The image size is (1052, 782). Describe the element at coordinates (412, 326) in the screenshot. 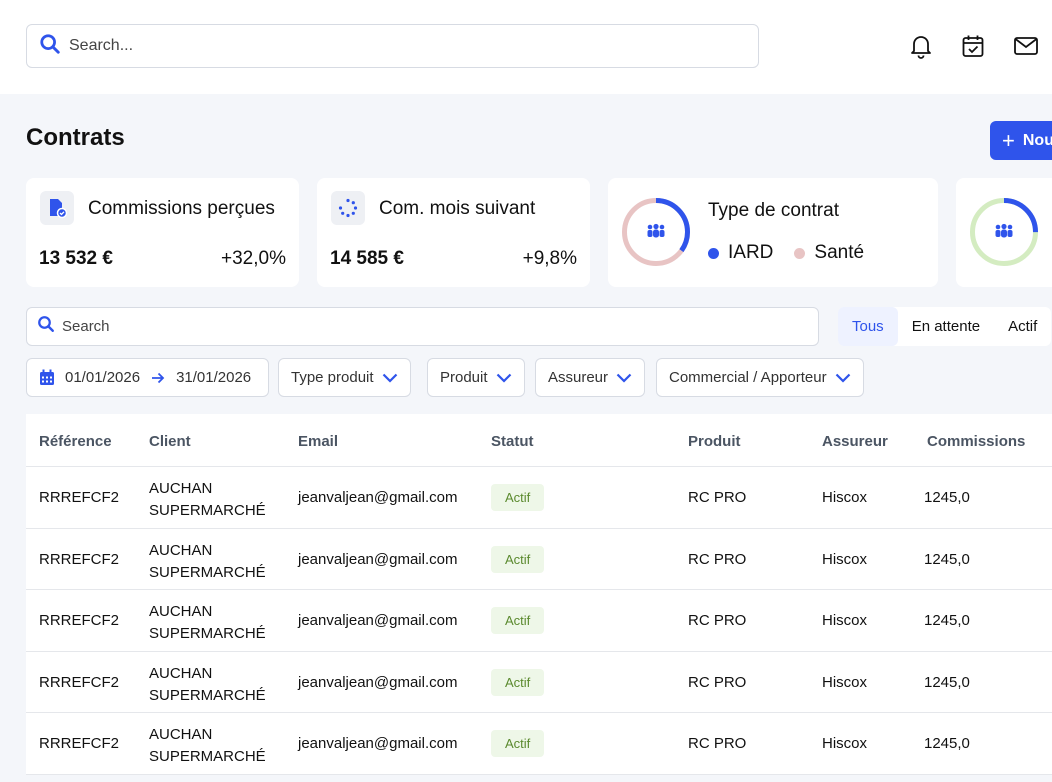

I see `table-search-input` at that location.